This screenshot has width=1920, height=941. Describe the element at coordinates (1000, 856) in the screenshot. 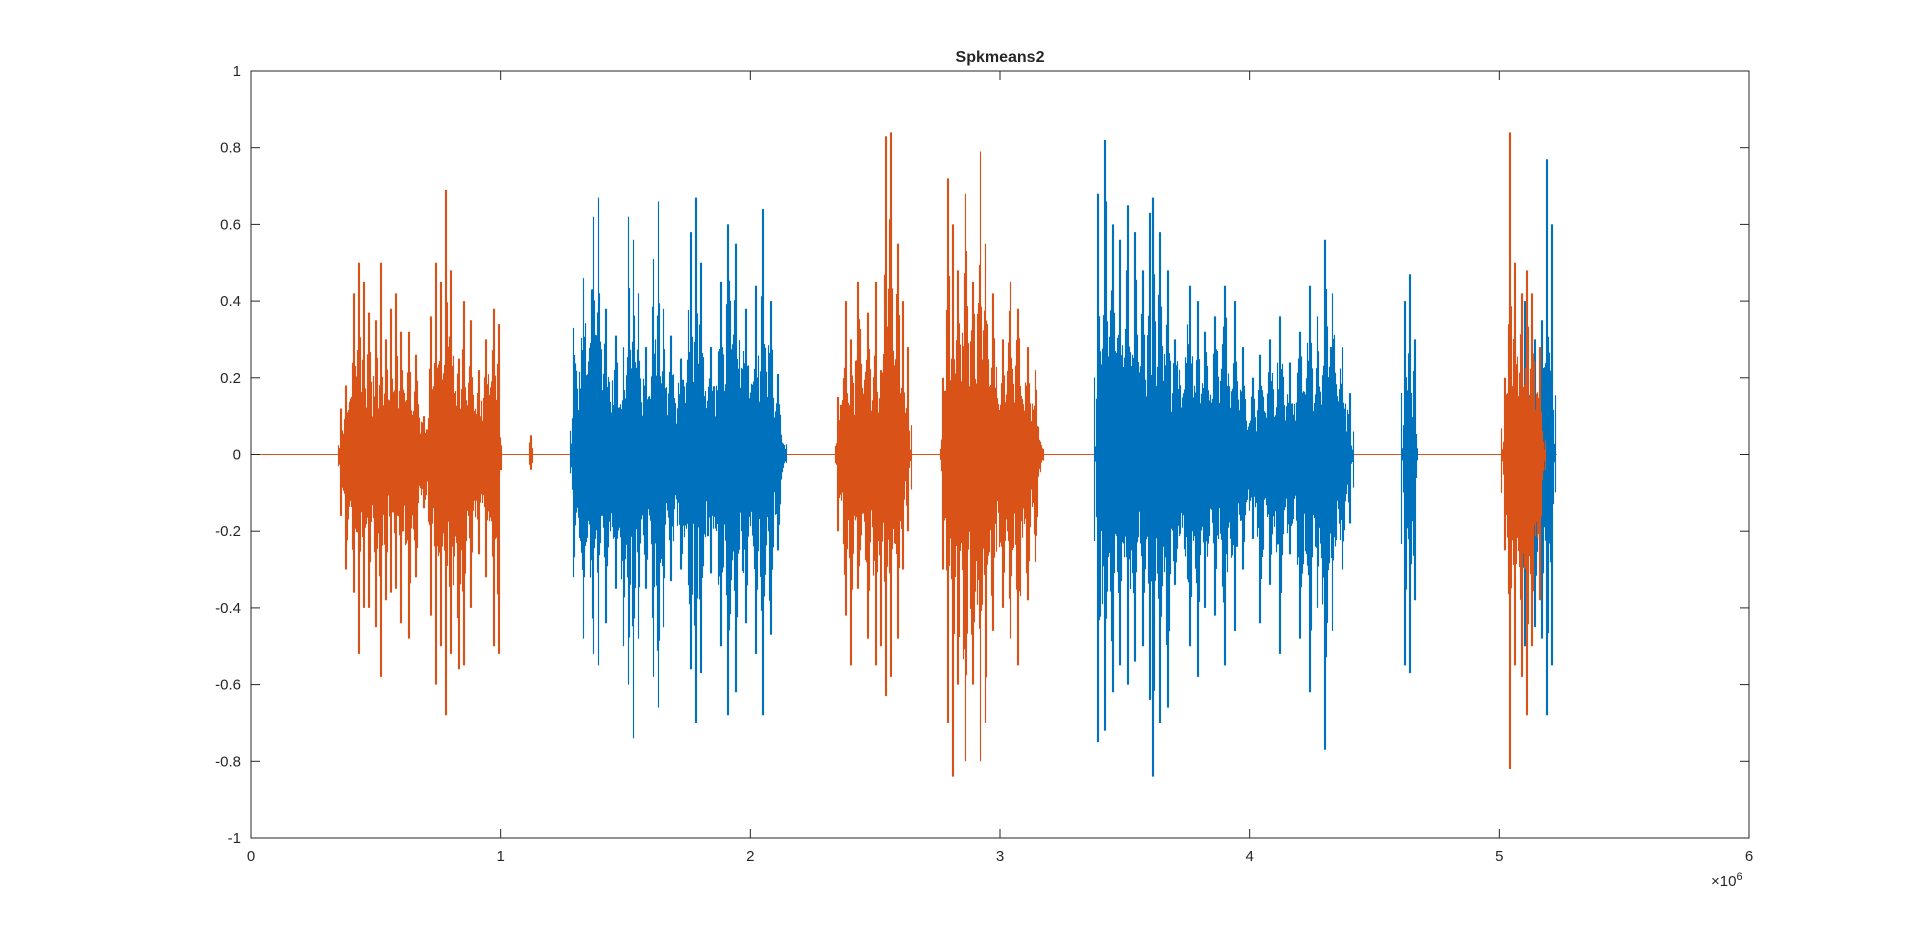

I see `x-tick-label: 3` at that location.